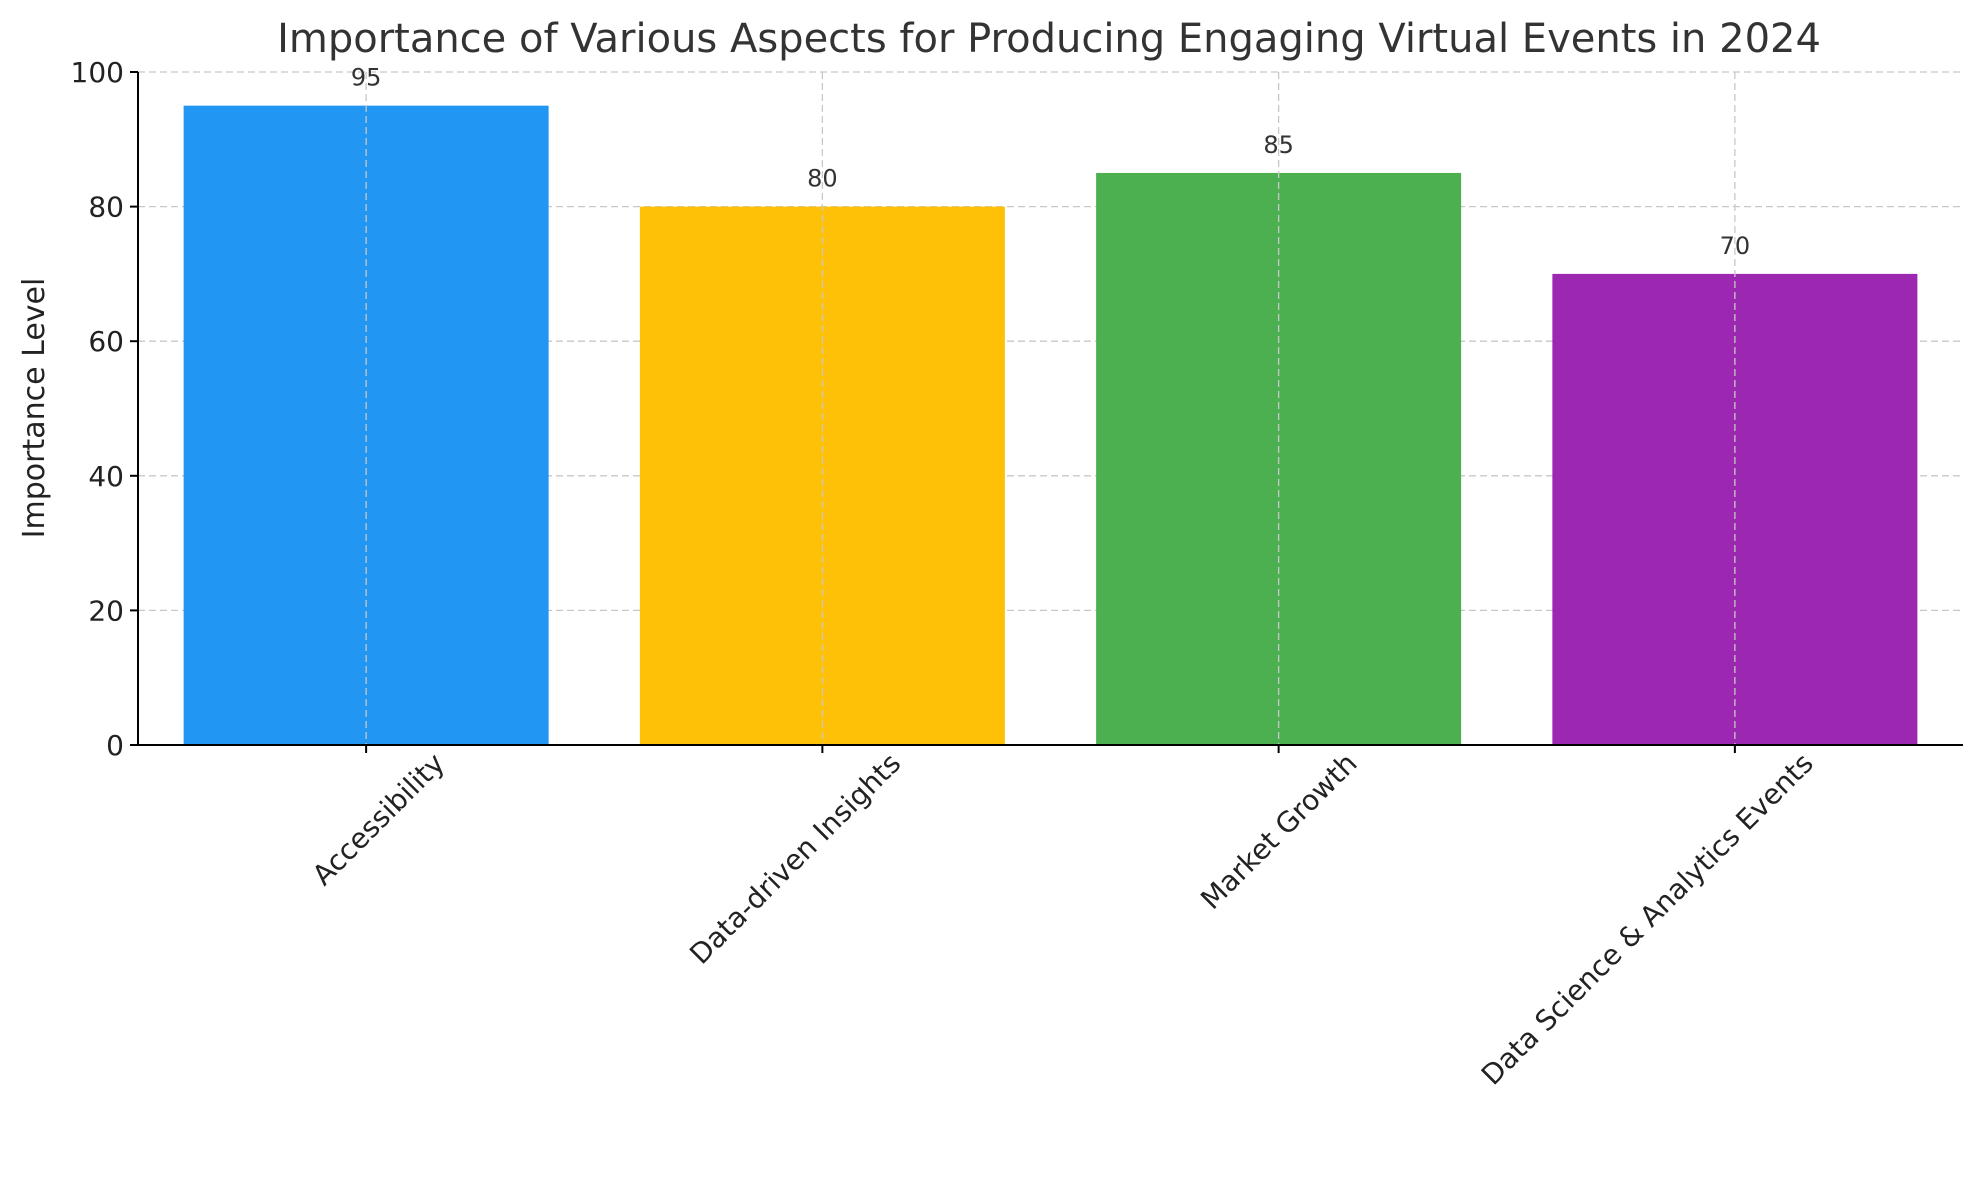 The image size is (1979, 1180). Describe the element at coordinates (106, 207) in the screenshot. I see `y-tick-label: 80` at that location.